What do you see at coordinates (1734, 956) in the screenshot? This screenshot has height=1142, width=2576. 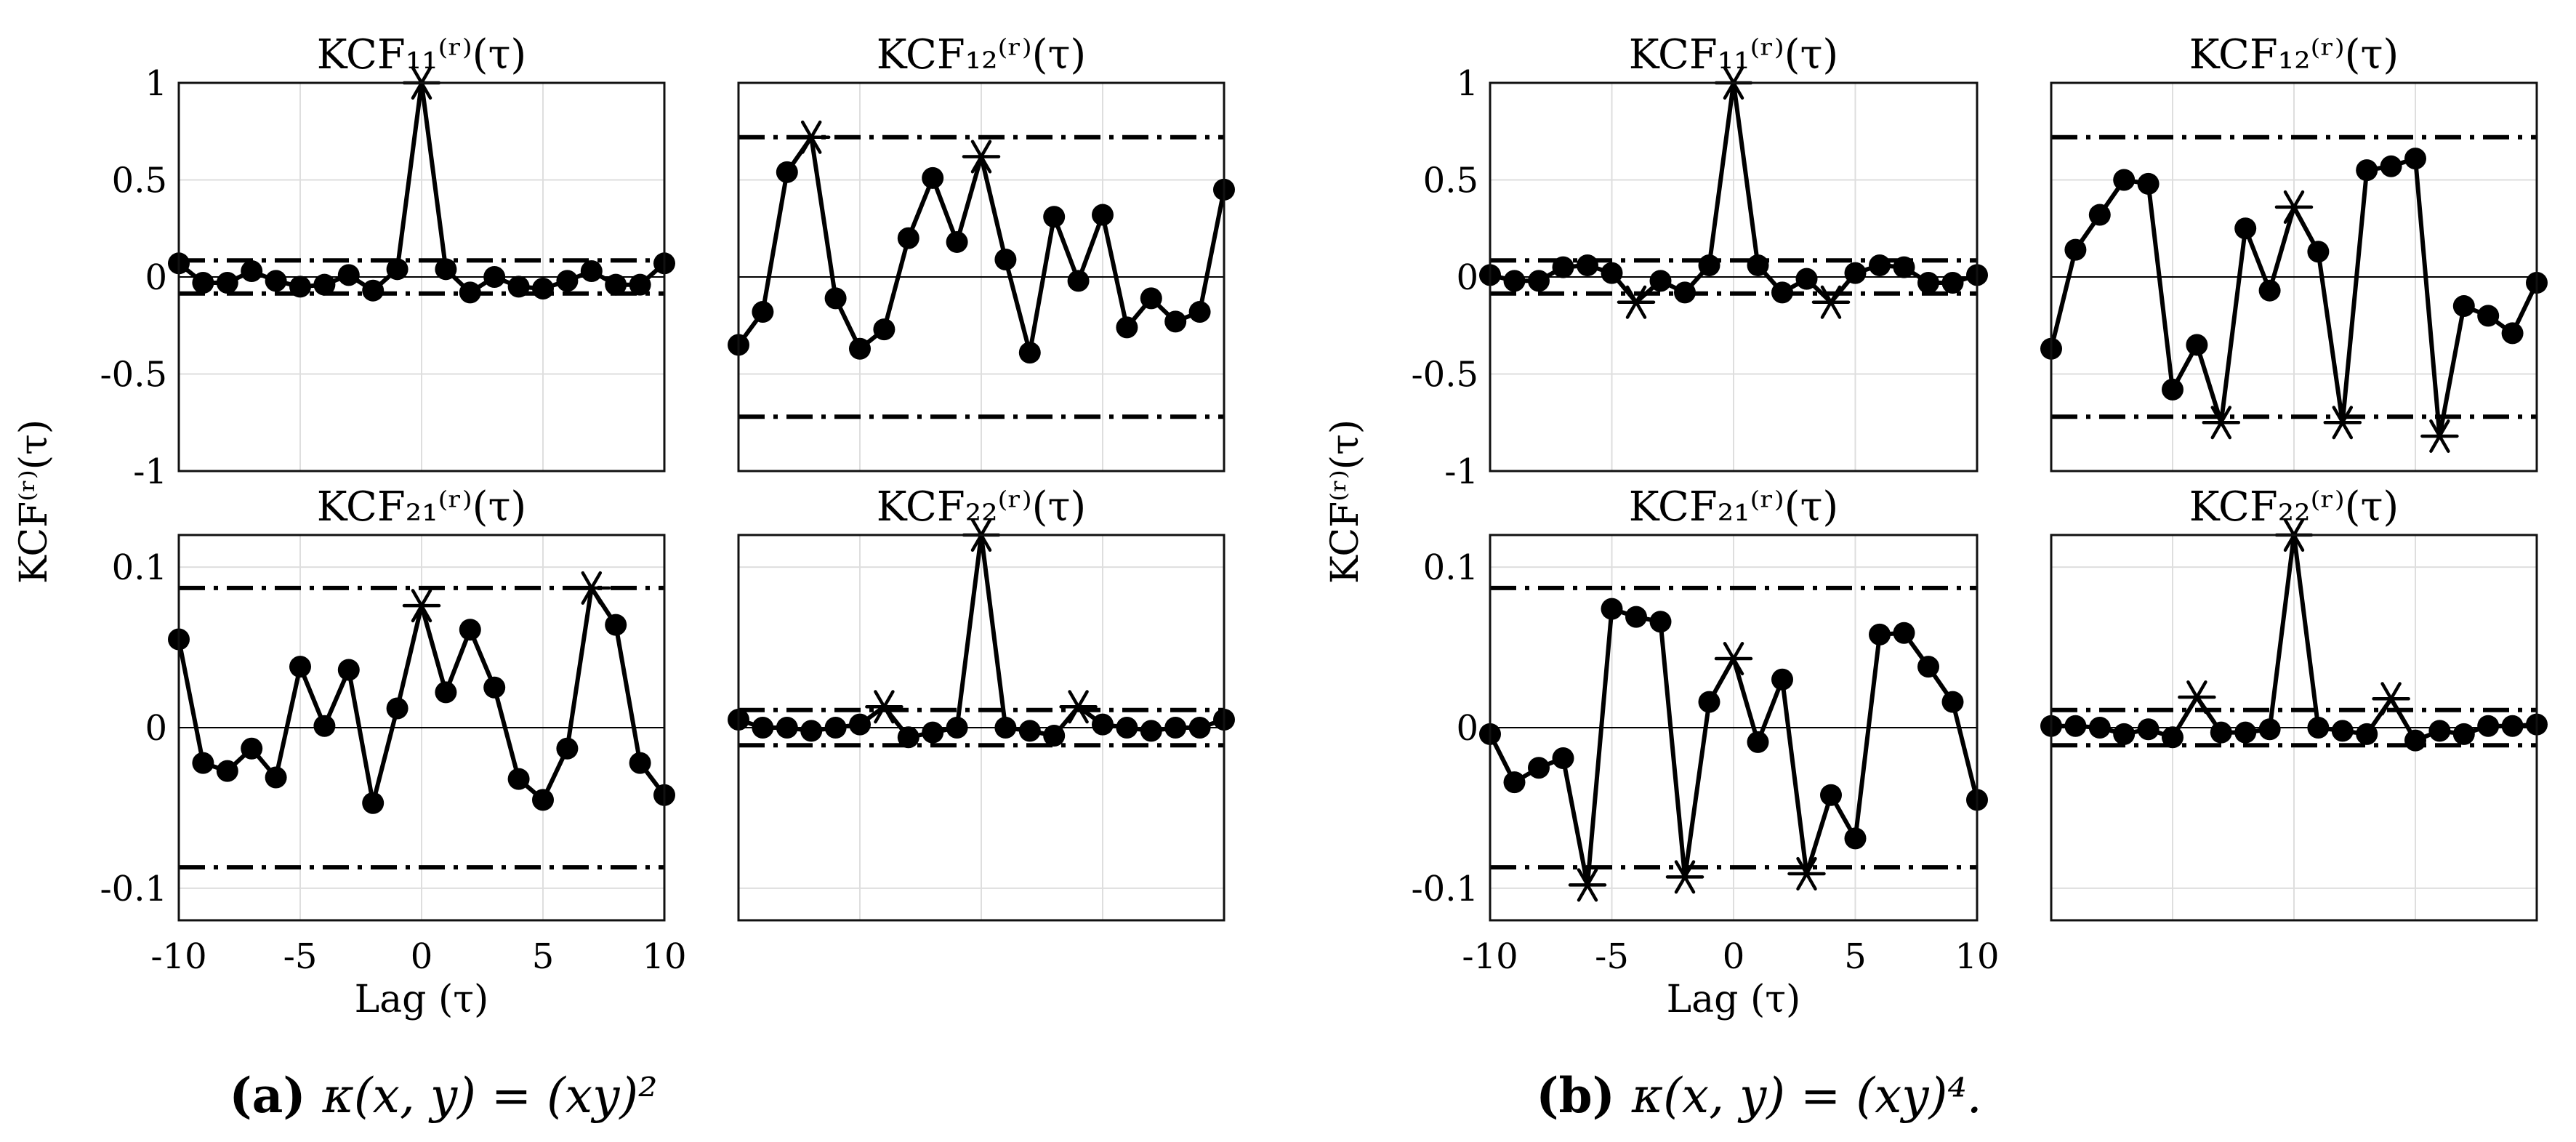 I see `x-tick-label: 0` at bounding box center [1734, 956].